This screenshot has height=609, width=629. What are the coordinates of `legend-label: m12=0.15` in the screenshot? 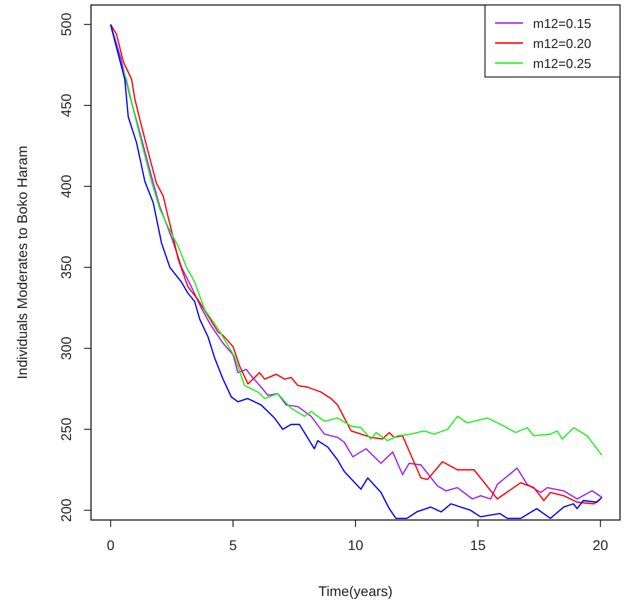 It's located at (562, 23).